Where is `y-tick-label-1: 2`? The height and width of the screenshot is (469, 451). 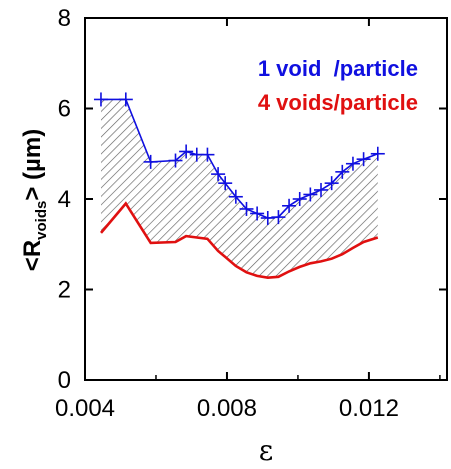 y-tick-label-1: 2 is located at coordinates (64, 290).